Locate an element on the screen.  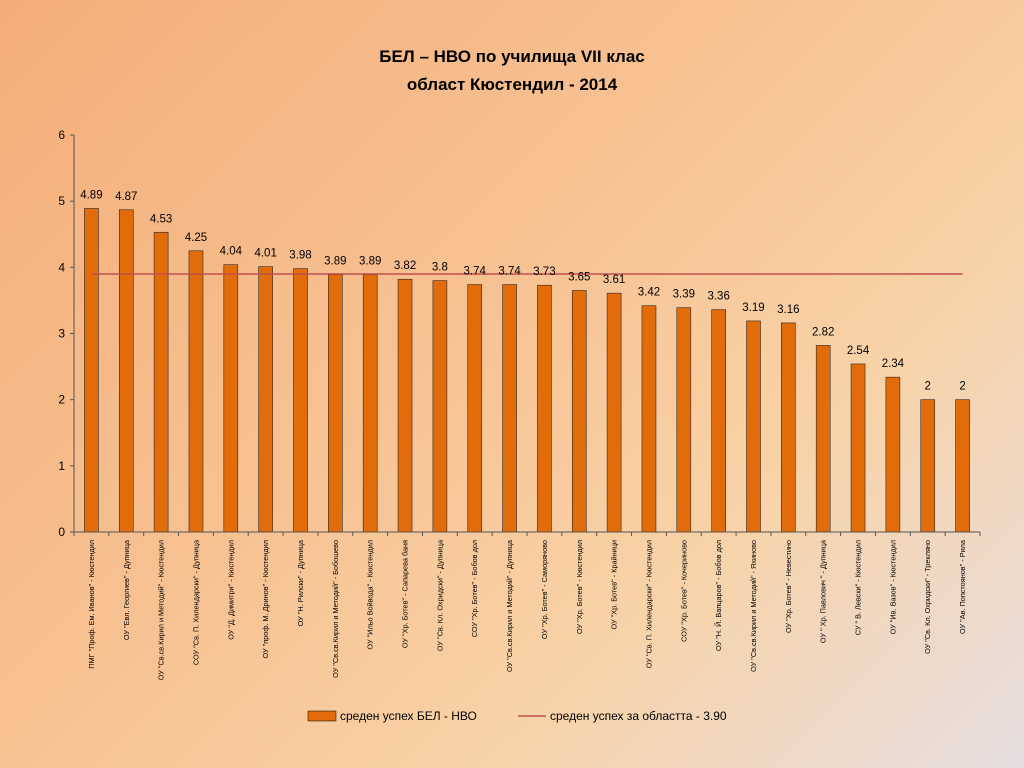
data-label: 3.39 is located at coordinates (684, 295).